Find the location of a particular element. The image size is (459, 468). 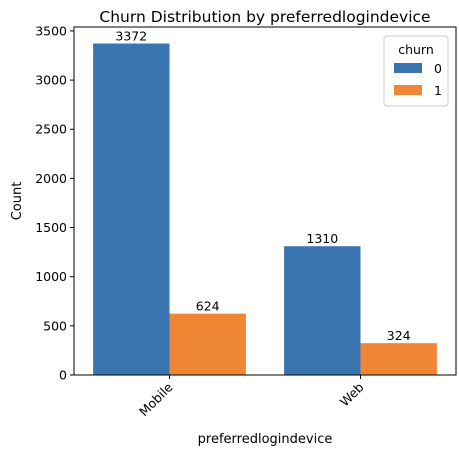

legend: churn 0 1 is located at coordinates (416, 71).